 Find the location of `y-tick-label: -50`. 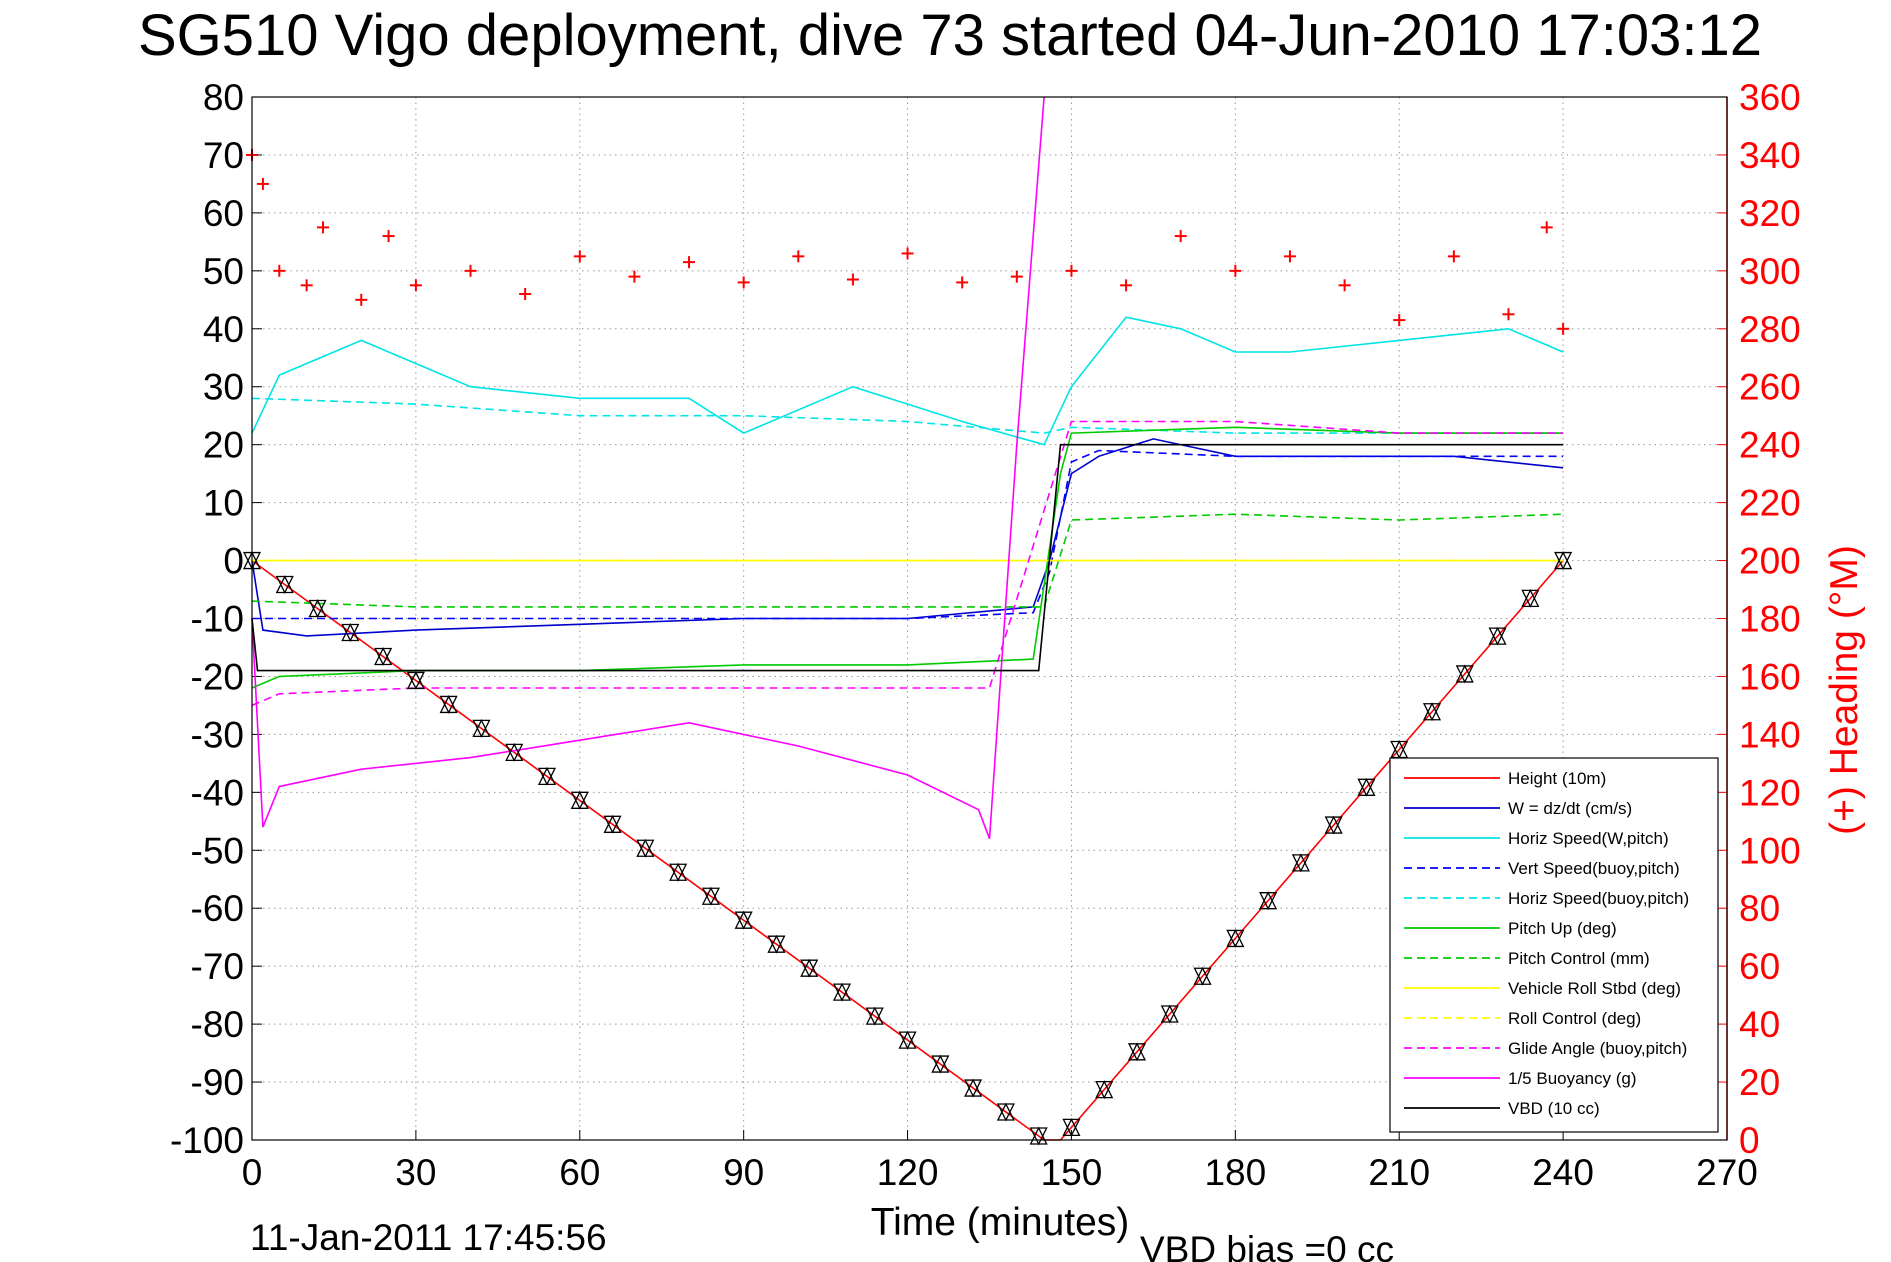

y-tick-label: -50 is located at coordinates (217, 850).